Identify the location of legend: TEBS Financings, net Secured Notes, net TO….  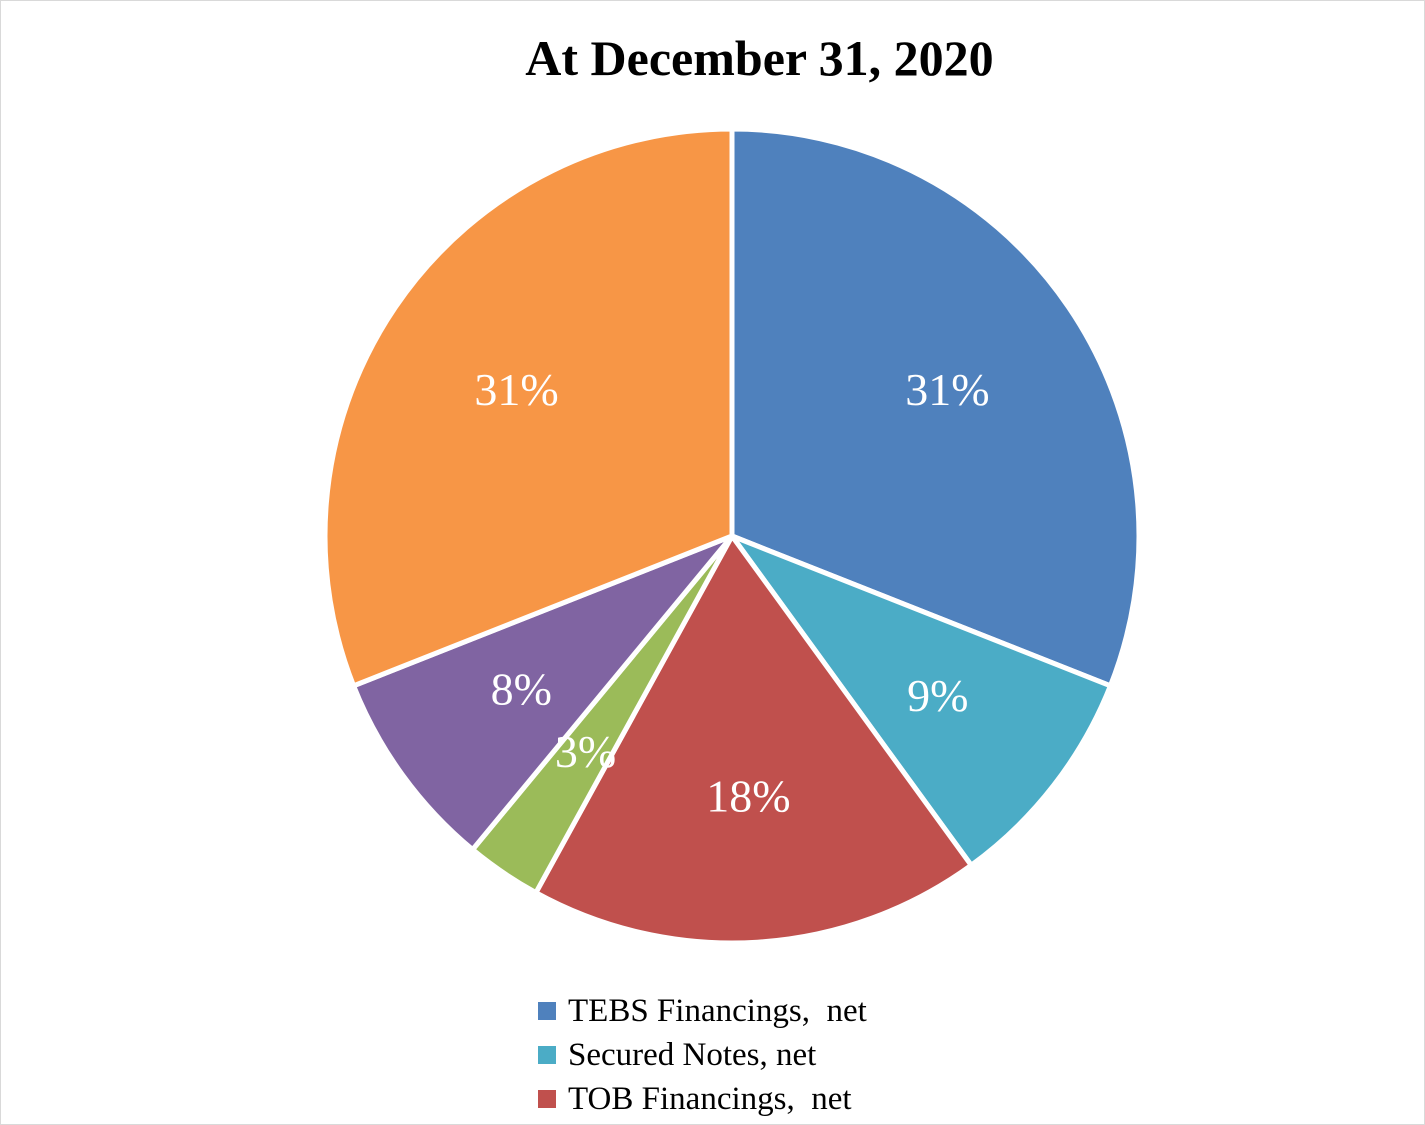
(702, 1055).